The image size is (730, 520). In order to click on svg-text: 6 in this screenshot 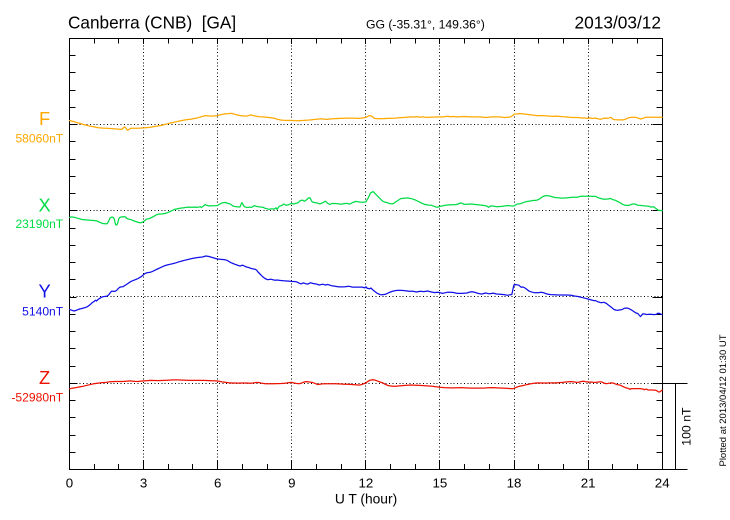, I will do `click(217, 483)`.